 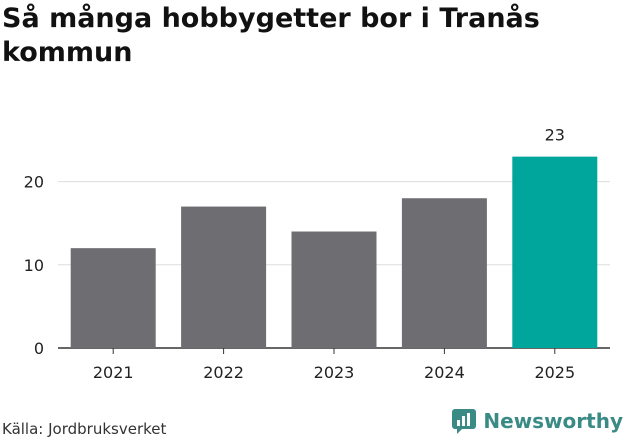 What do you see at coordinates (555, 135) in the screenshot?
I see `data-label: 23` at bounding box center [555, 135].